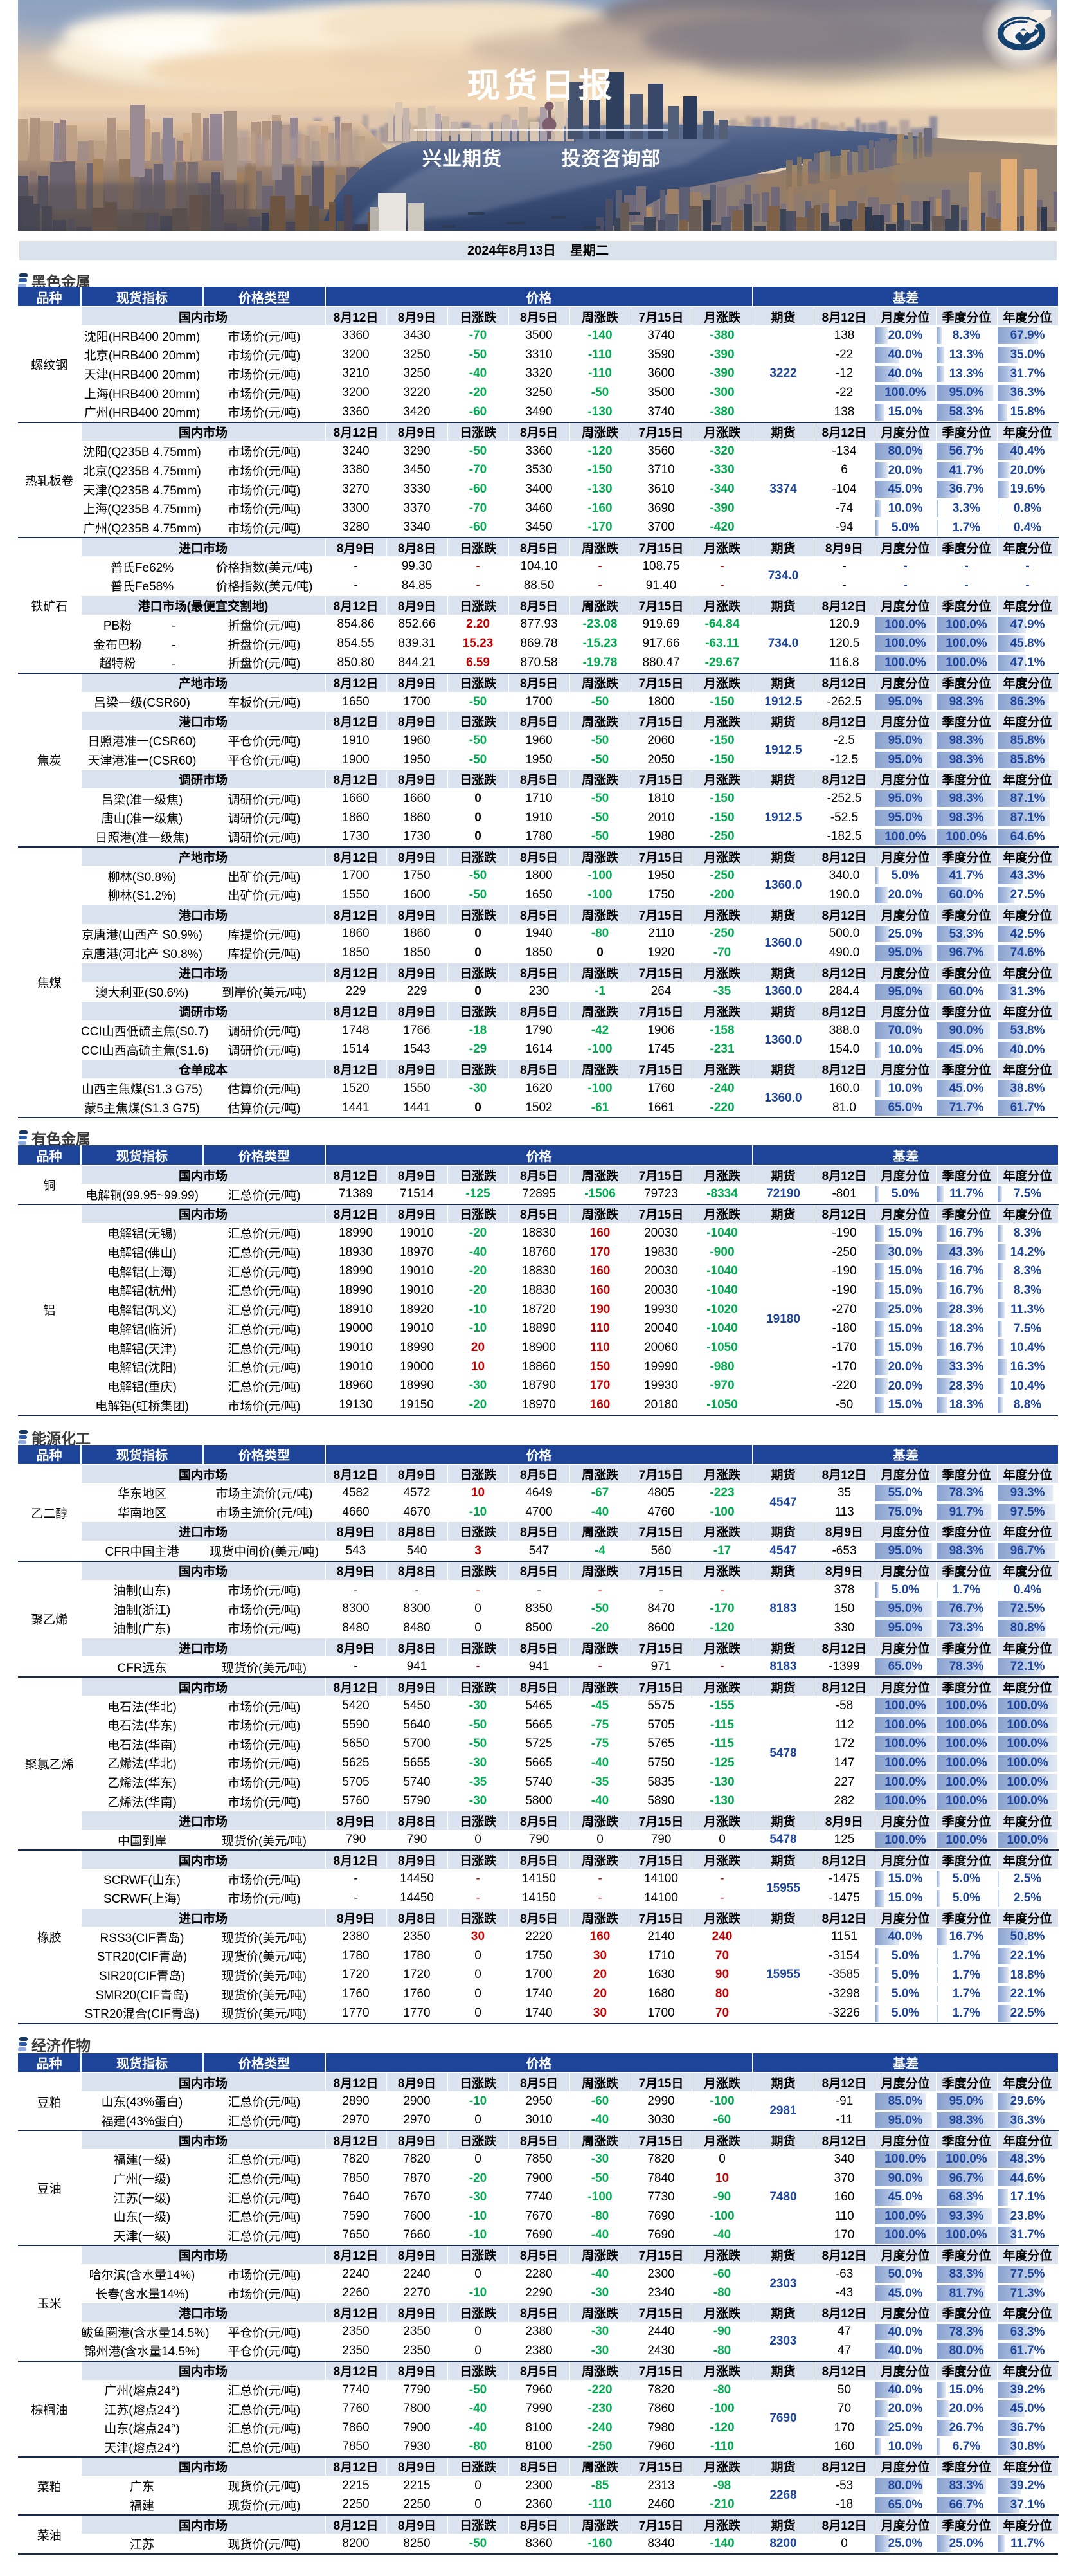 The width and height of the screenshot is (1076, 2576). Describe the element at coordinates (541, 86) in the screenshot. I see `svg-text: 现货日报` at that location.